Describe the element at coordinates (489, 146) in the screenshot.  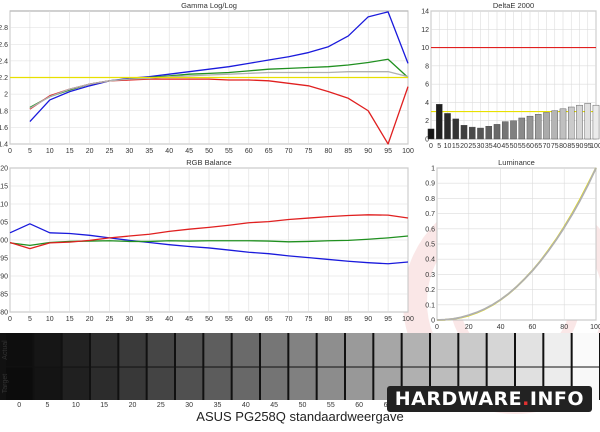
I see `x-tick-label: 35` at that location.